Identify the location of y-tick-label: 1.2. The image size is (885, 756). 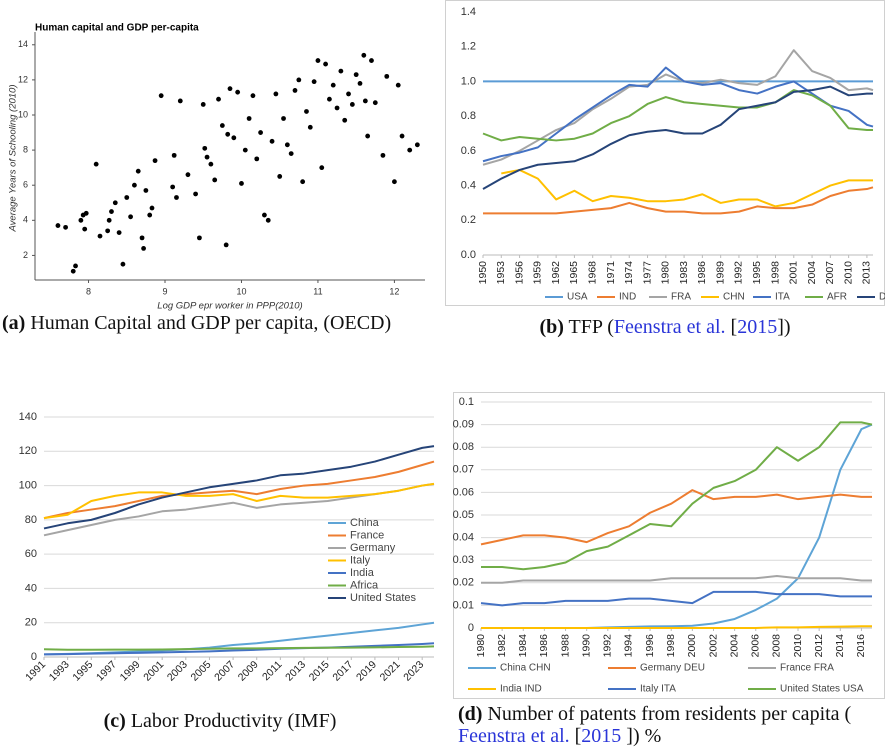
(468, 47).